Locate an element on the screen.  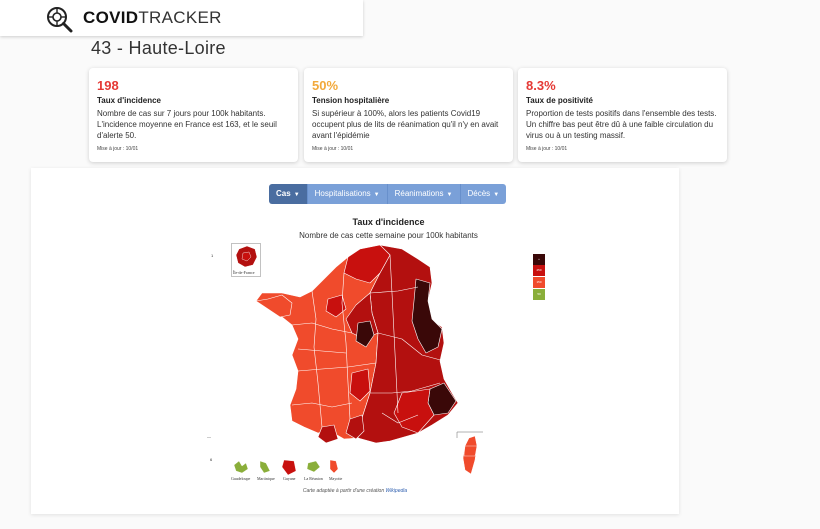
legend-high: 250 is located at coordinates (539, 270).